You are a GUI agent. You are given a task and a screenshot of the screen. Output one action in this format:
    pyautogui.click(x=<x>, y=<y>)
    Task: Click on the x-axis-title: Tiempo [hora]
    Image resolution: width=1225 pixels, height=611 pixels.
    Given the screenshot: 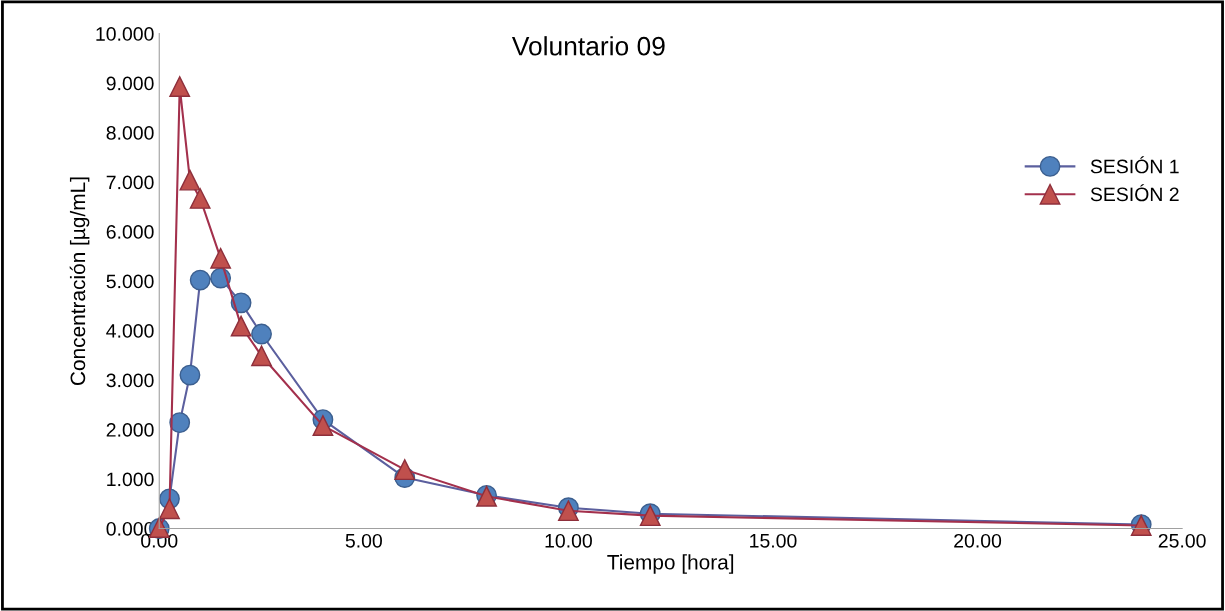 What is the action you would take?
    pyautogui.click(x=670, y=564)
    